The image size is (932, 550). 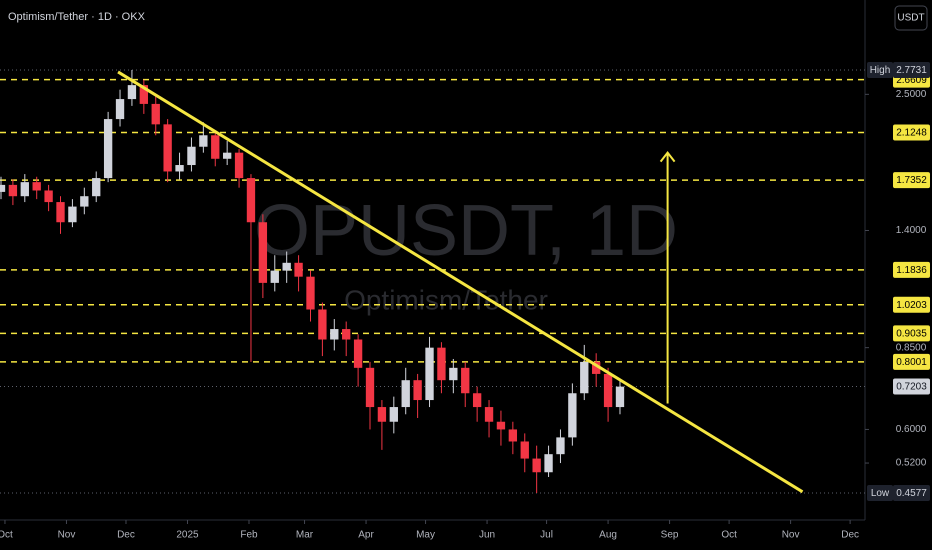 I want to click on high-value-label: 2.7731, so click(x=911, y=70).